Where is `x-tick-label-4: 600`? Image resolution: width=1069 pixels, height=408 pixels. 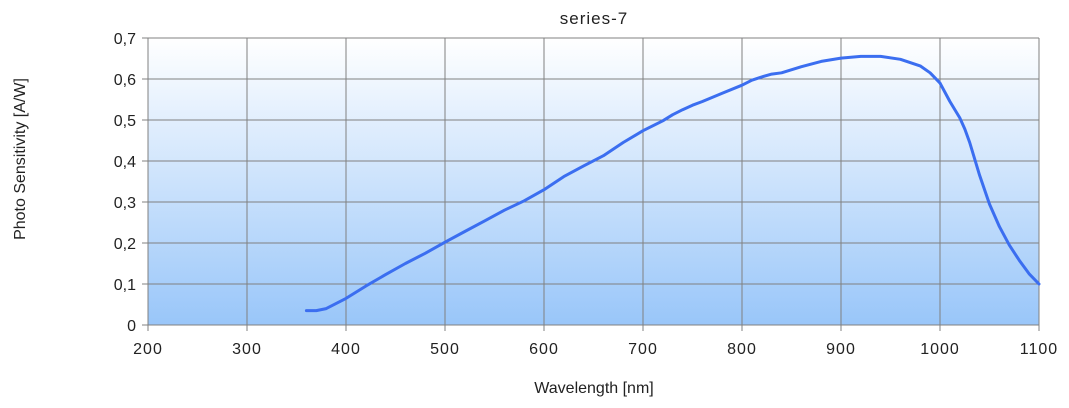 x-tick-label-4: 600 is located at coordinates (544, 349).